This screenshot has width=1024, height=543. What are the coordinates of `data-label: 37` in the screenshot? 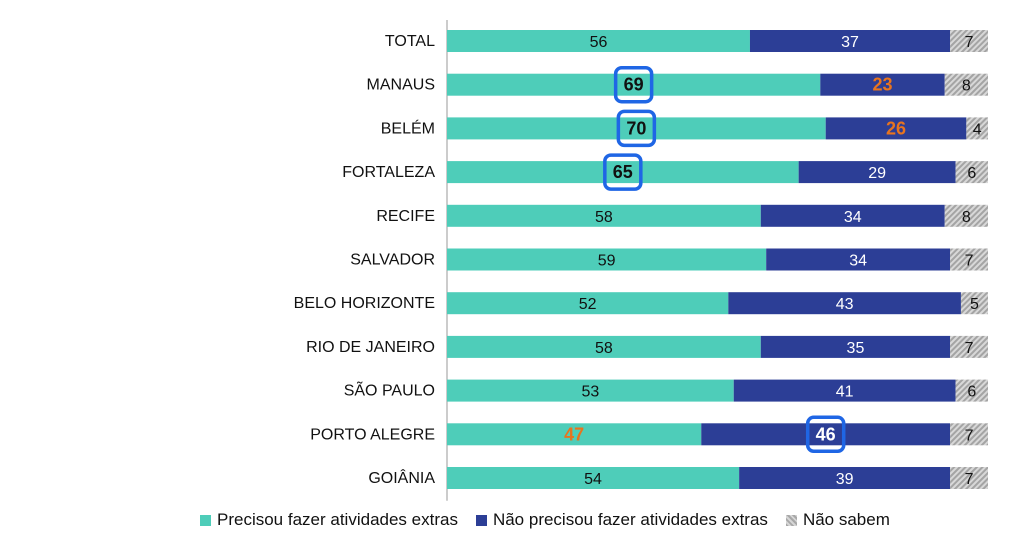 It's located at (850, 42).